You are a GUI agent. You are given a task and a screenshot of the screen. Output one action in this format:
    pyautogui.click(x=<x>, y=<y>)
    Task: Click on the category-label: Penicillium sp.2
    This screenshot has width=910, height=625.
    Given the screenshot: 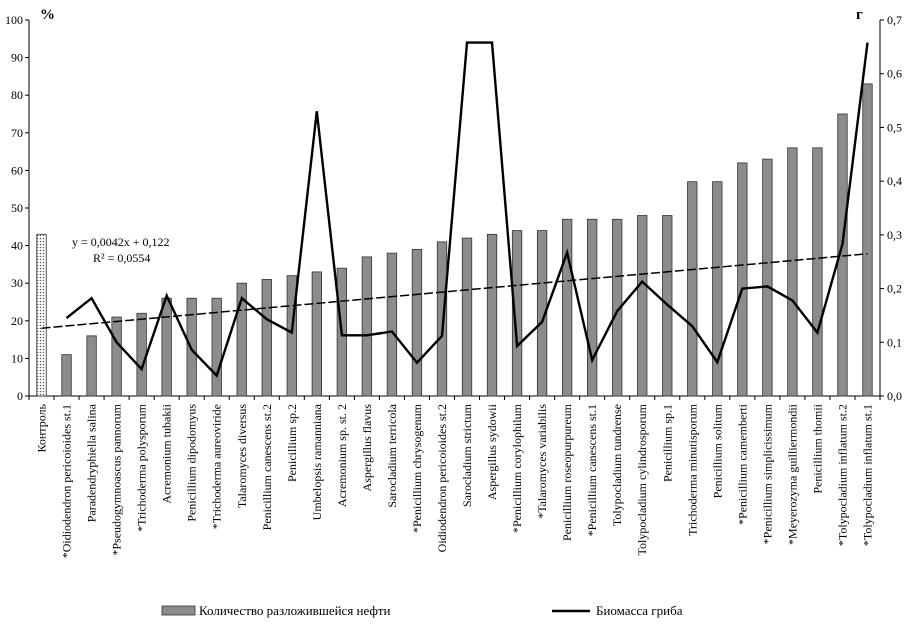 What is the action you would take?
    pyautogui.click(x=292, y=443)
    